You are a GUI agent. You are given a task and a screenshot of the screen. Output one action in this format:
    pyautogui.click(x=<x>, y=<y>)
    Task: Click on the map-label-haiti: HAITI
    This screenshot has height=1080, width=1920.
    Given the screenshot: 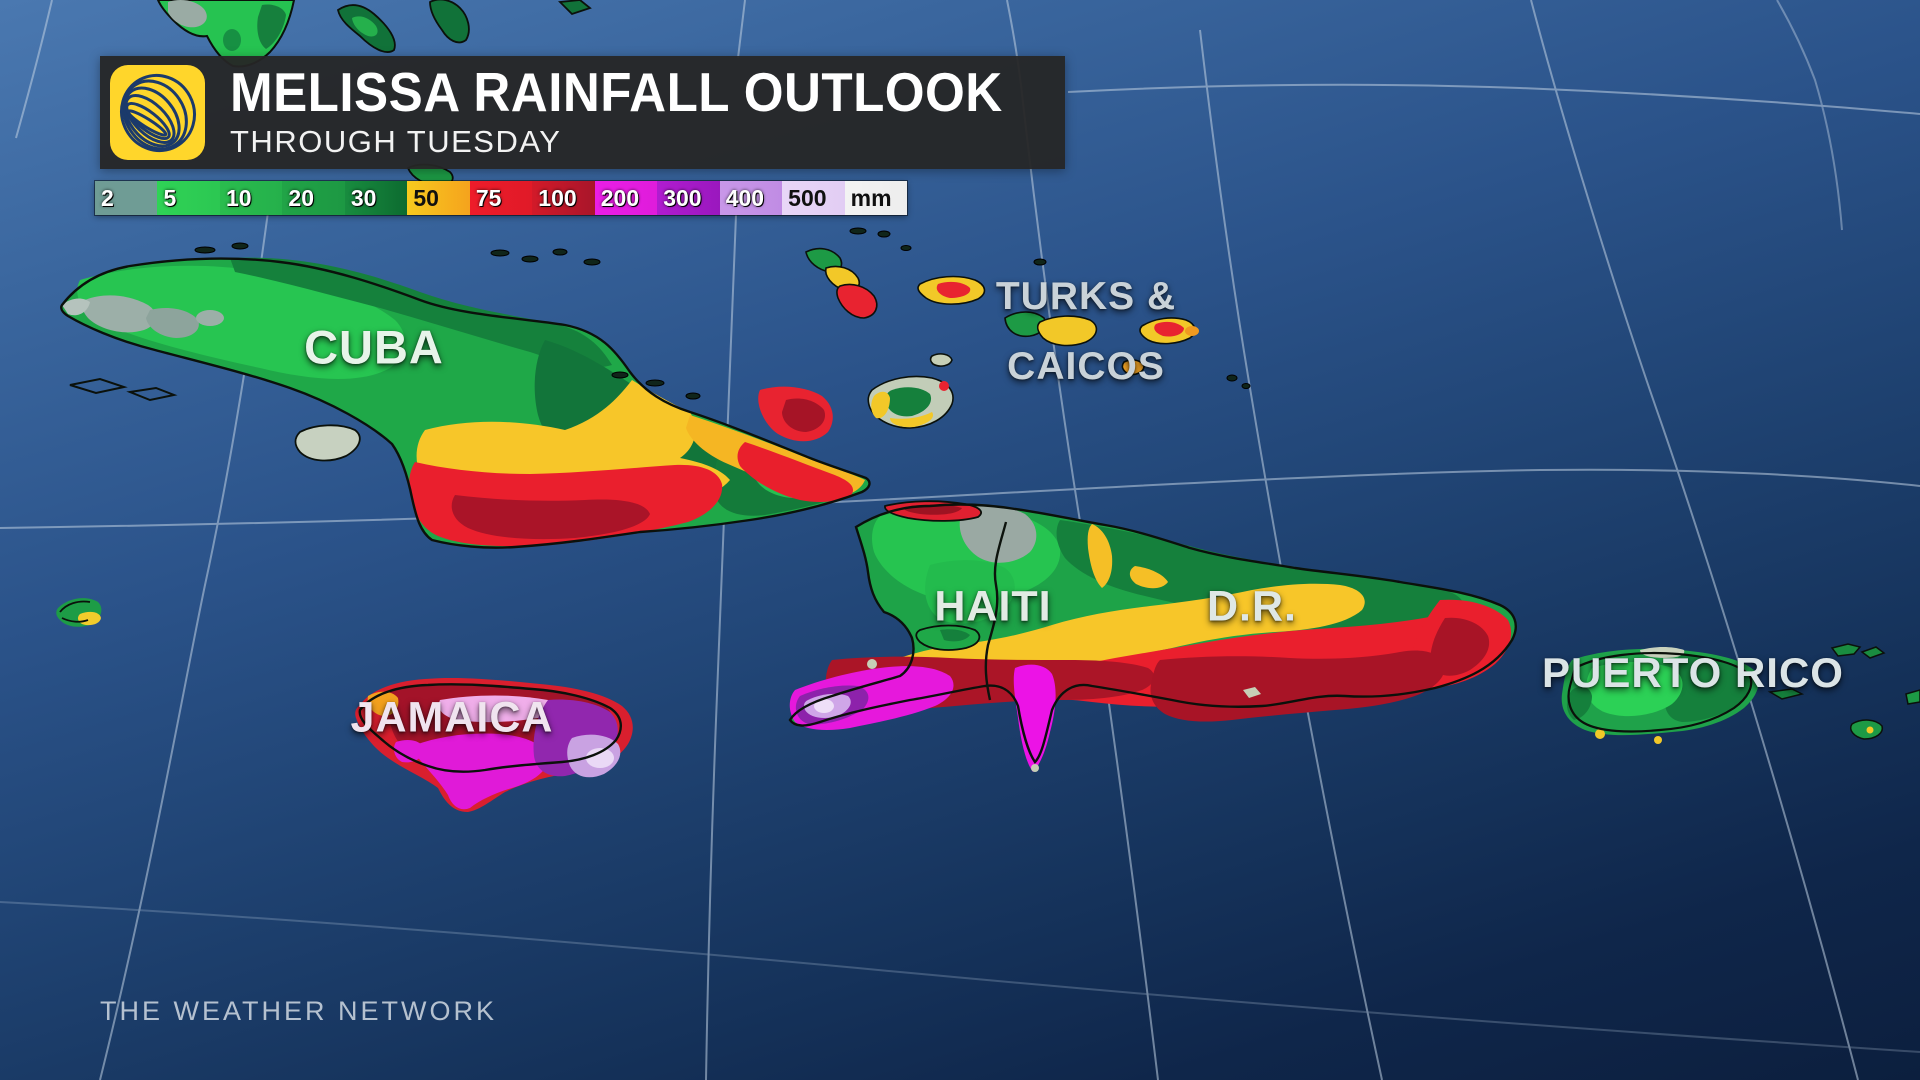 What is the action you would take?
    pyautogui.click(x=993, y=606)
    